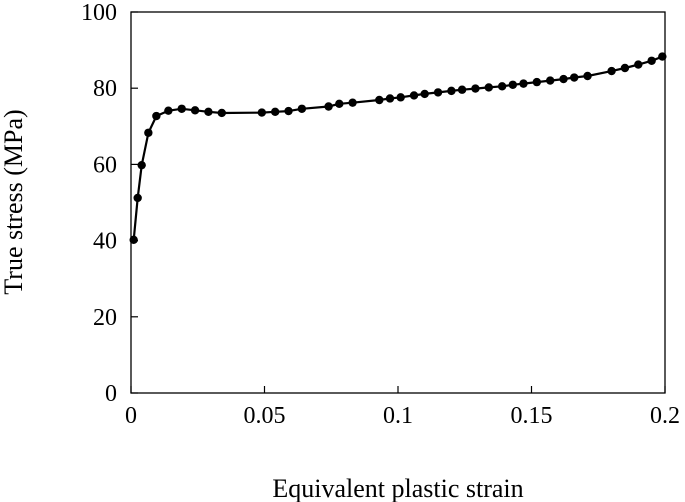 The width and height of the screenshot is (685, 502). I want to click on y-tick-label: 60, so click(105, 165).